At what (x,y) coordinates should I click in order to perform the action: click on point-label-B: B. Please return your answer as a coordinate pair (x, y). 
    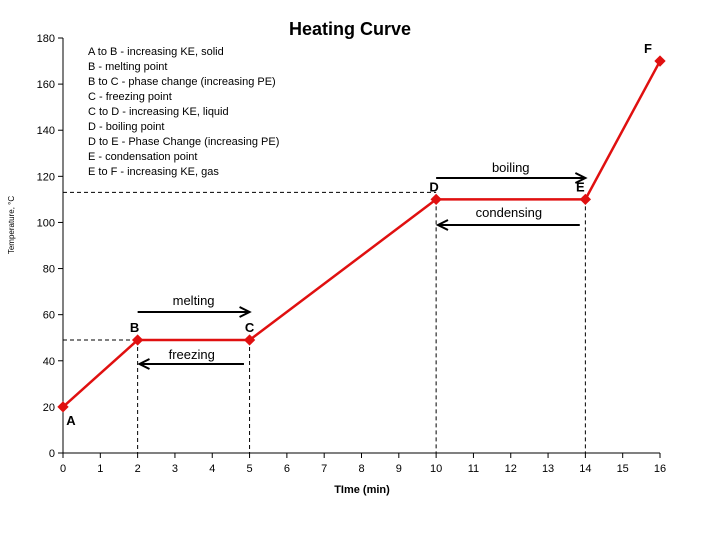
    Looking at the image, I should click on (134, 327).